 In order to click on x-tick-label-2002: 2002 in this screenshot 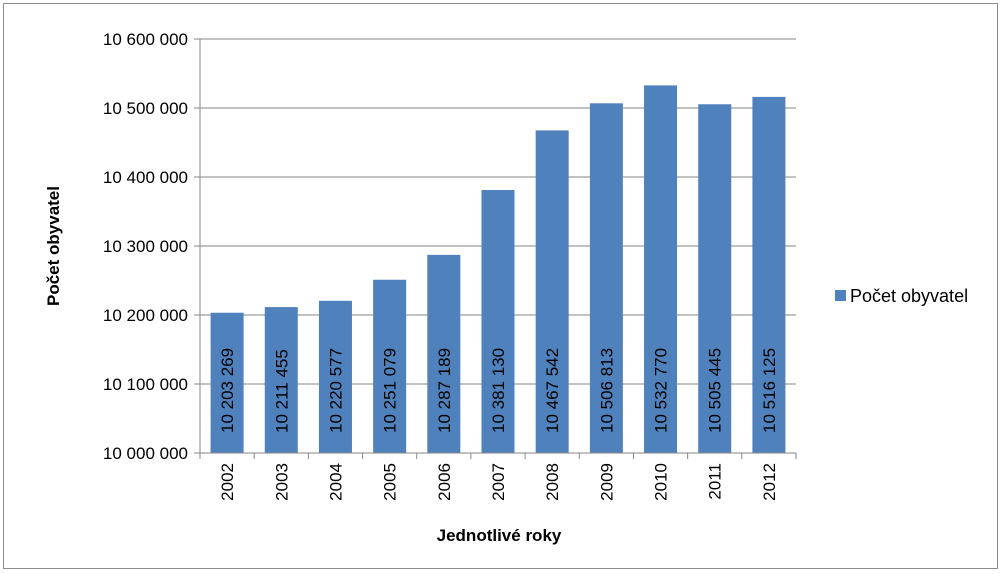, I will do `click(227, 482)`.